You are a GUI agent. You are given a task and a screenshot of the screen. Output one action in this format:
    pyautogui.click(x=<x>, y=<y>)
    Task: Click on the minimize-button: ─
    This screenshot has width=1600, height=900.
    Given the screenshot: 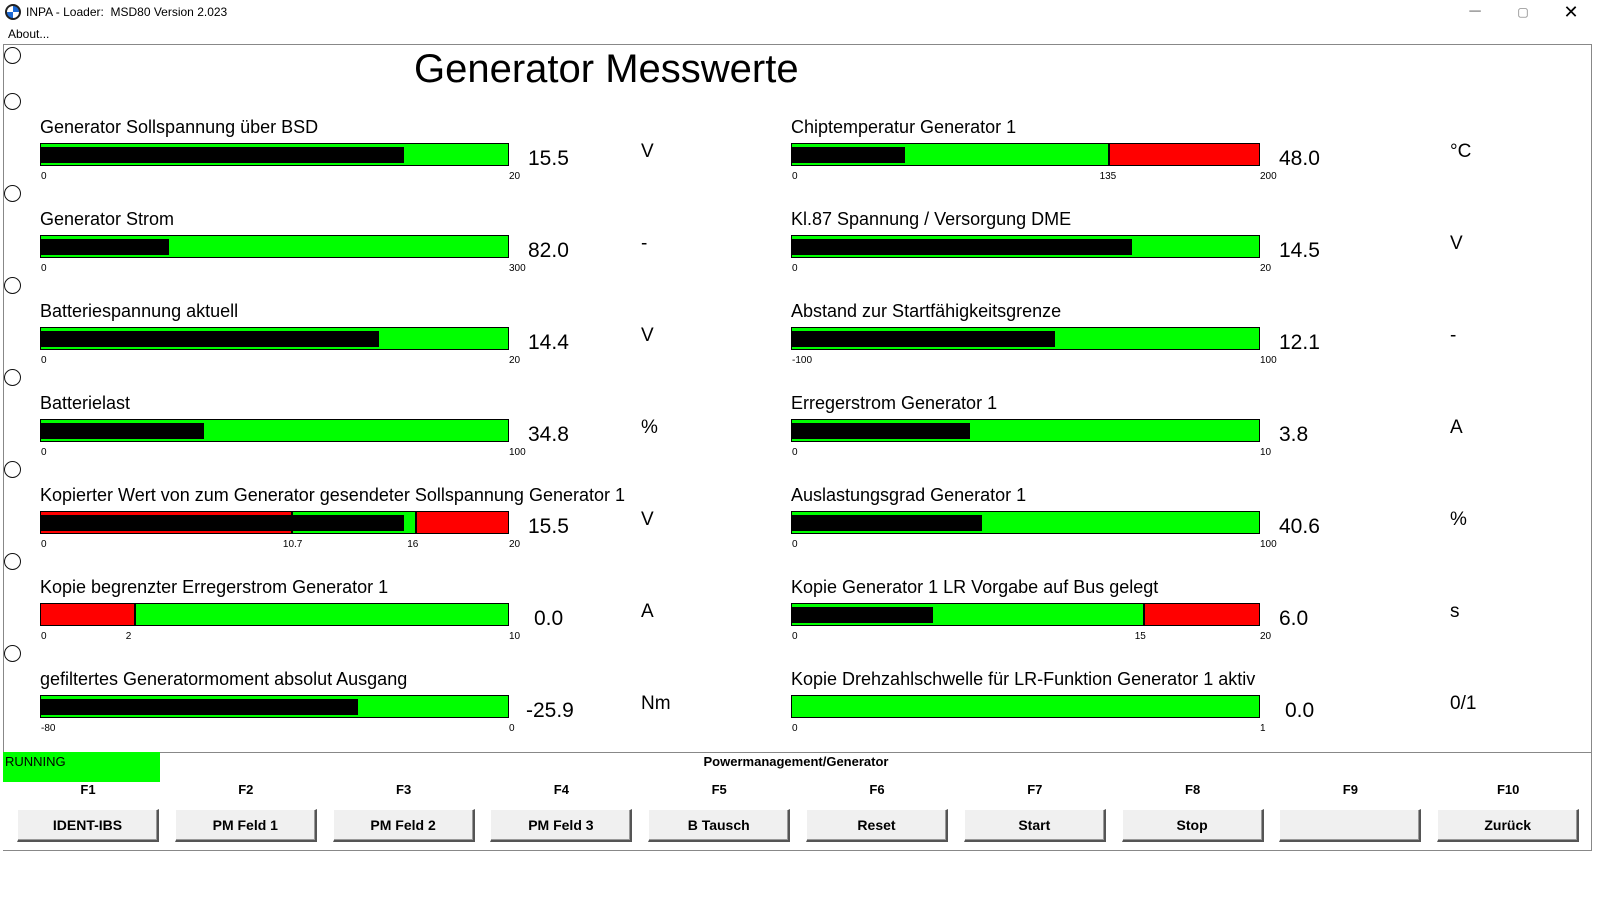 What is the action you would take?
    pyautogui.click(x=1475, y=11)
    